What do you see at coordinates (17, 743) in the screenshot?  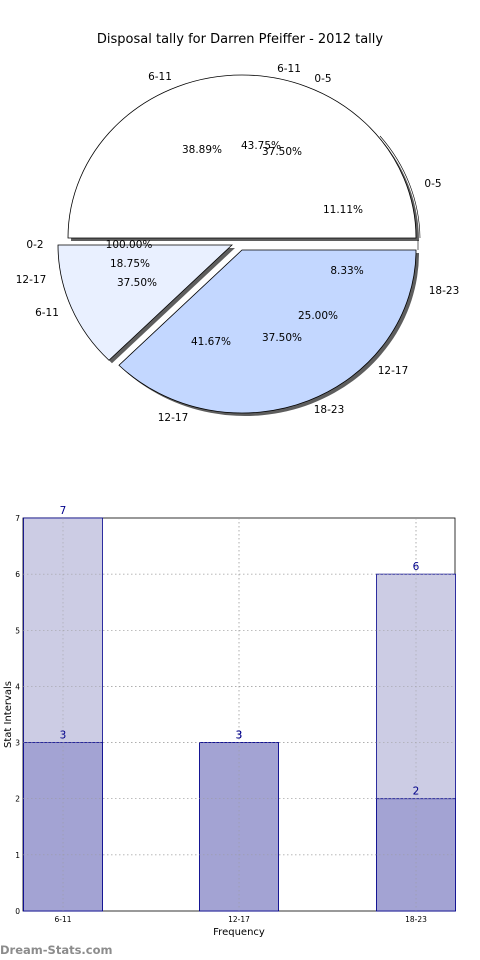 I see `y-tick-label: 3` at bounding box center [17, 743].